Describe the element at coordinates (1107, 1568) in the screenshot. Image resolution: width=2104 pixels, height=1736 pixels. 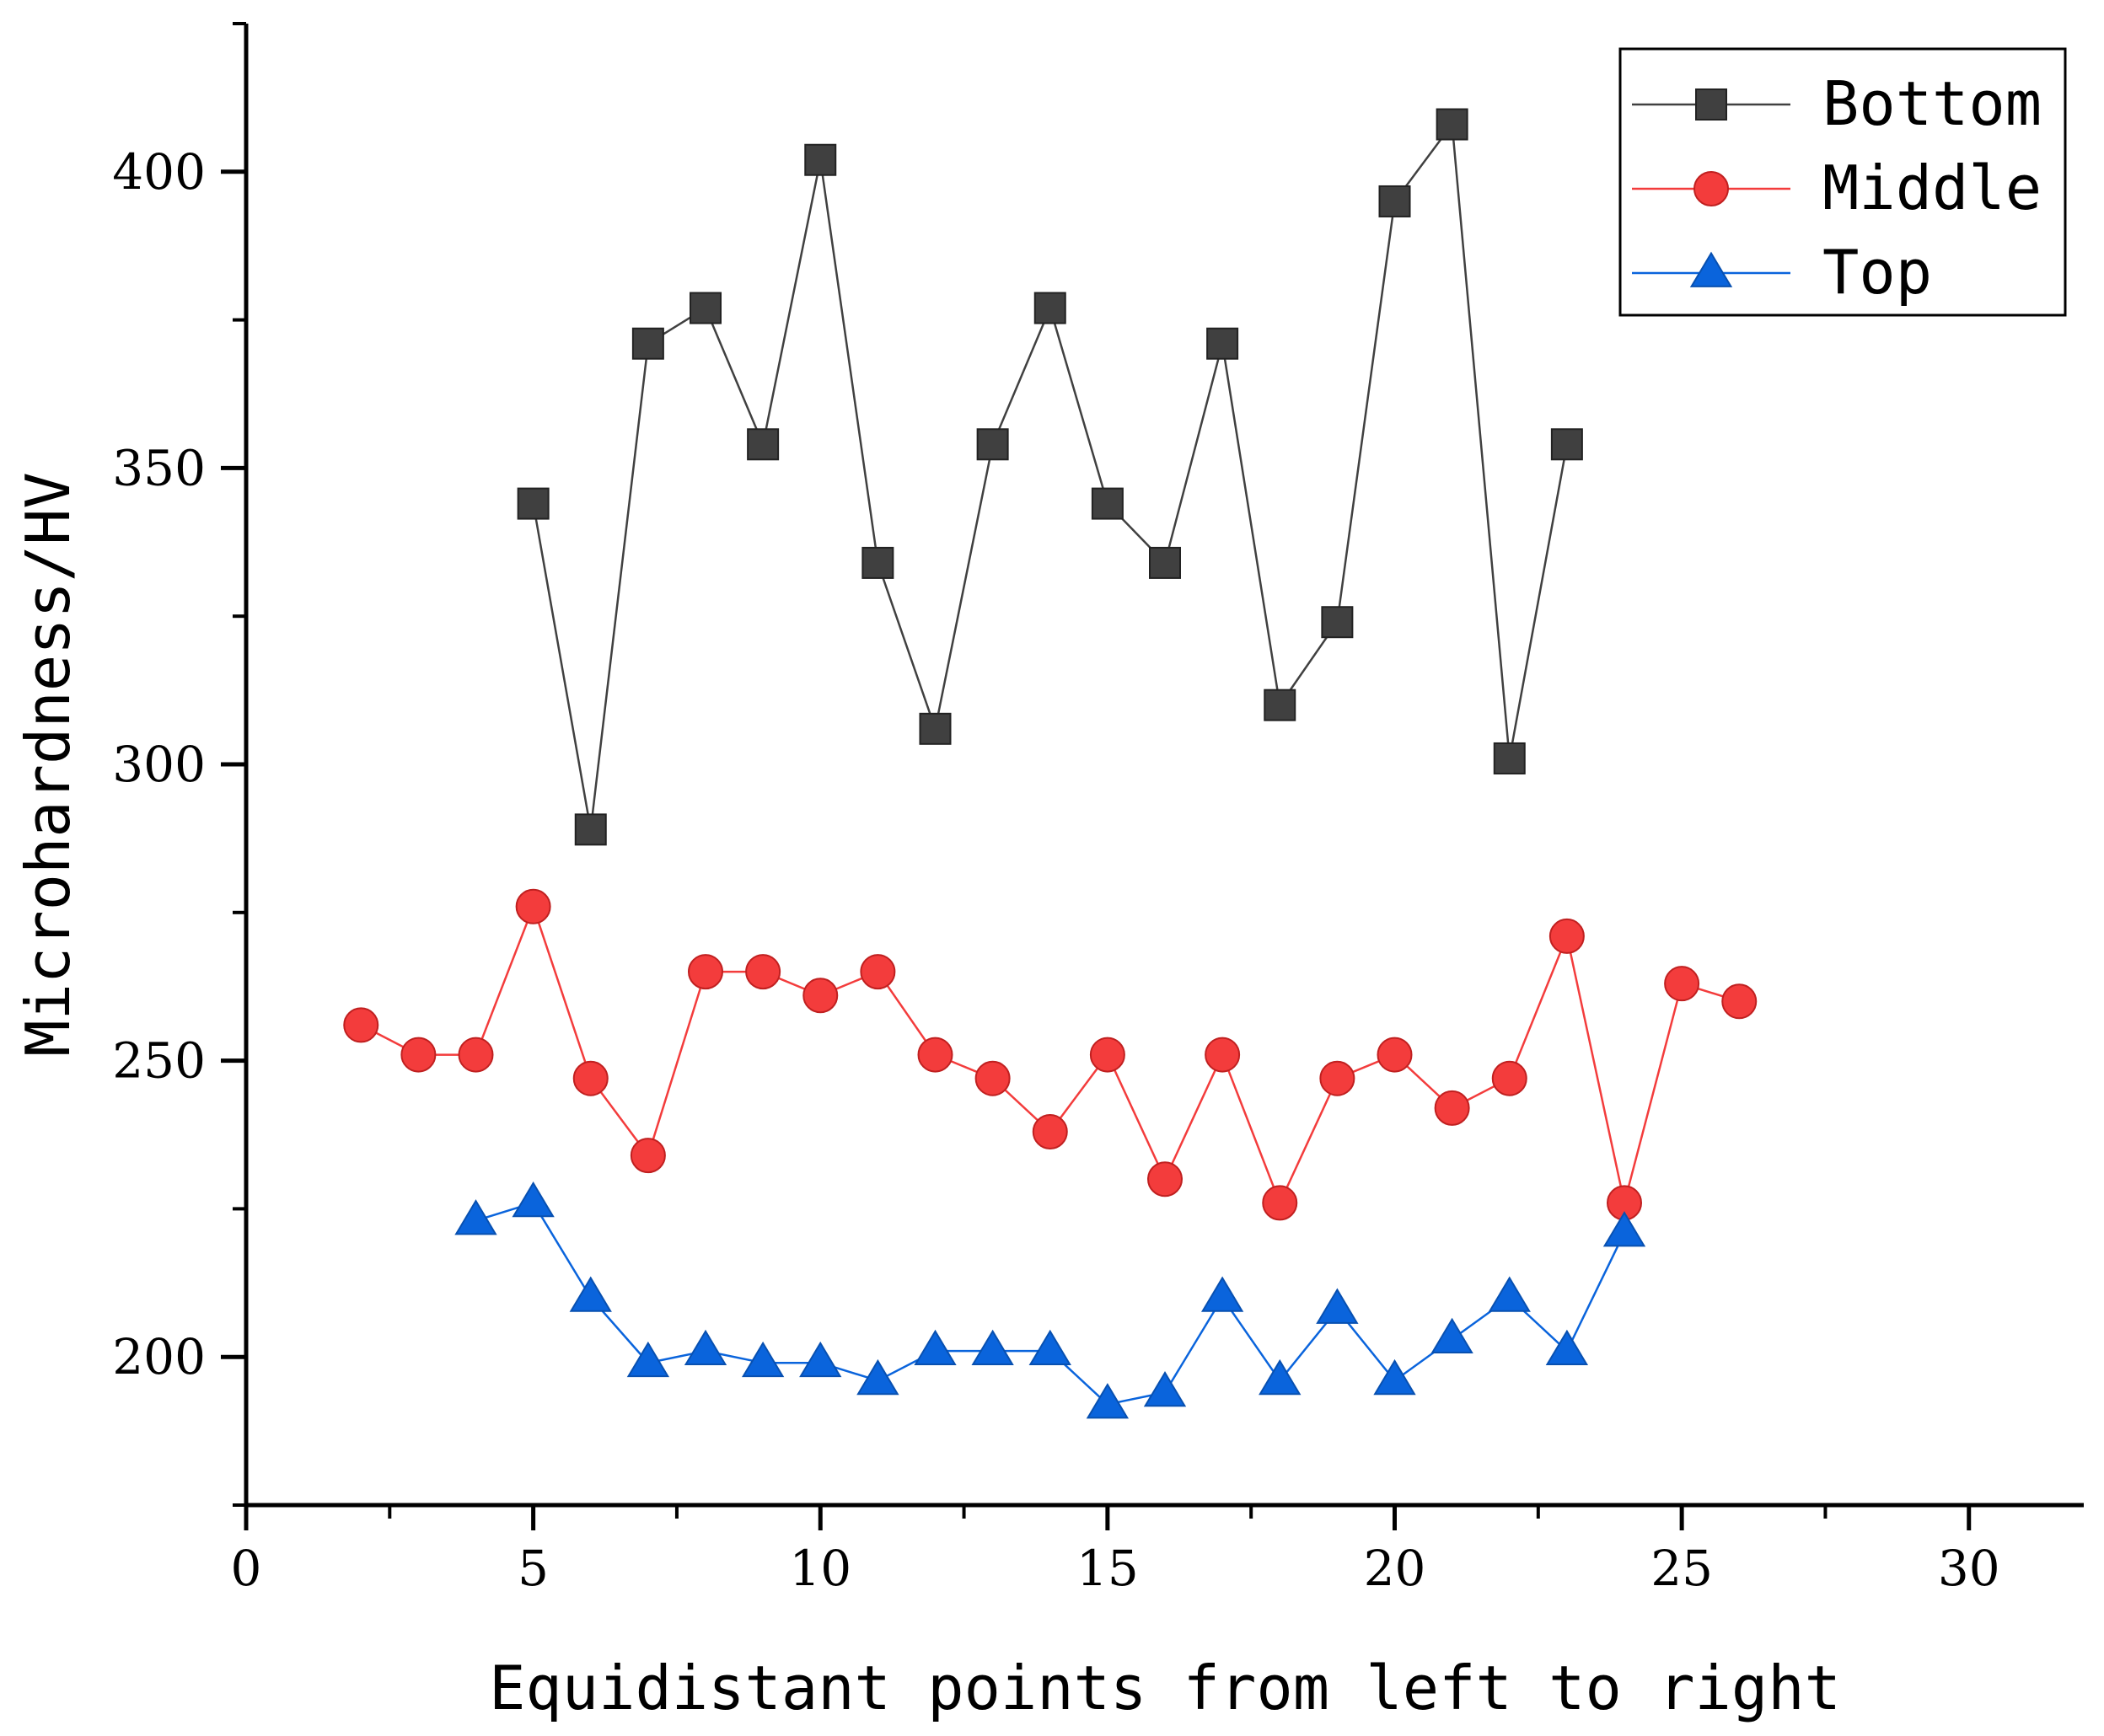
I see `x-tick-label: 15` at that location.